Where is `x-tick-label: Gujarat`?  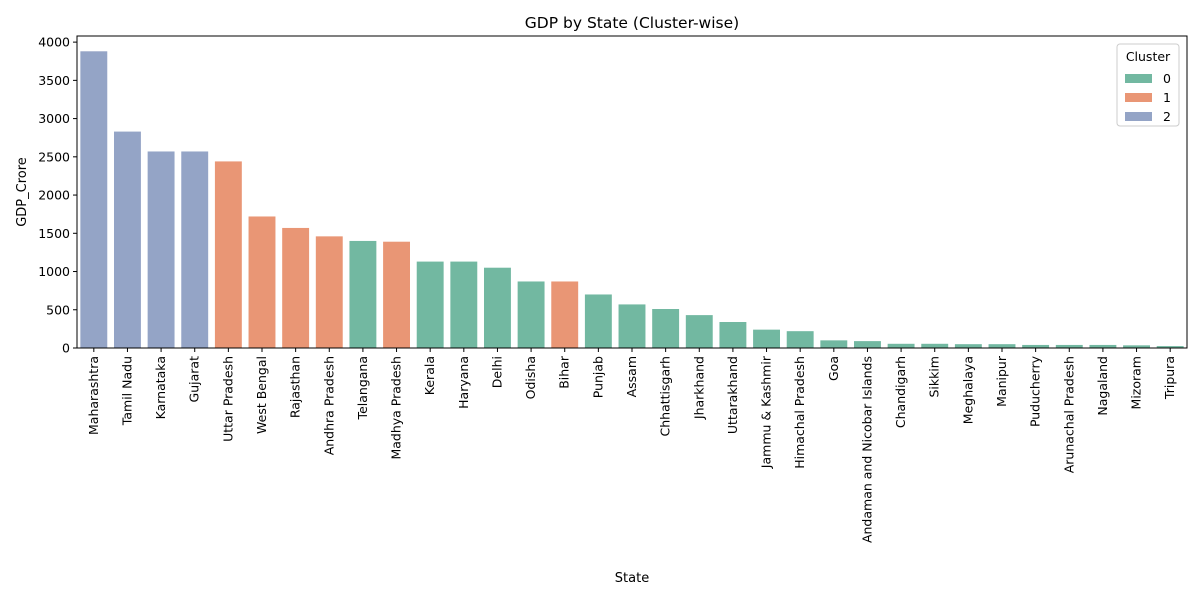
x-tick-label: Gujarat is located at coordinates (194, 379).